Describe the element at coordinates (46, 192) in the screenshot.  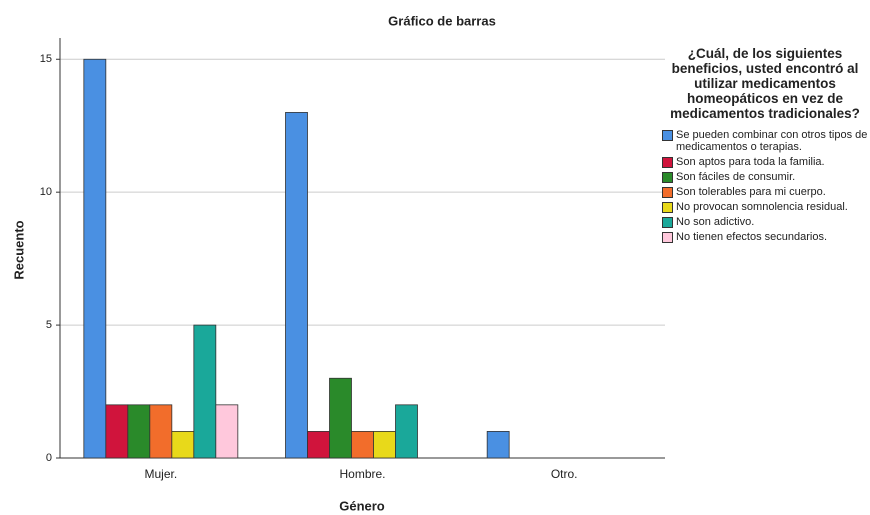
I see `y-tick-label: 10` at that location.